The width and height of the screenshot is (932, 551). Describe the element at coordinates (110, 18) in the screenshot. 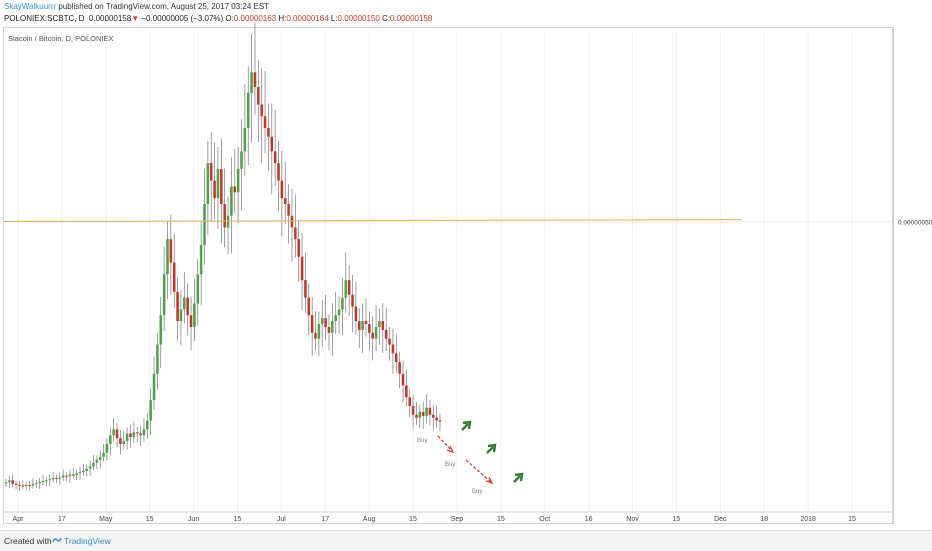

I see `last-price: 0.00000158` at that location.